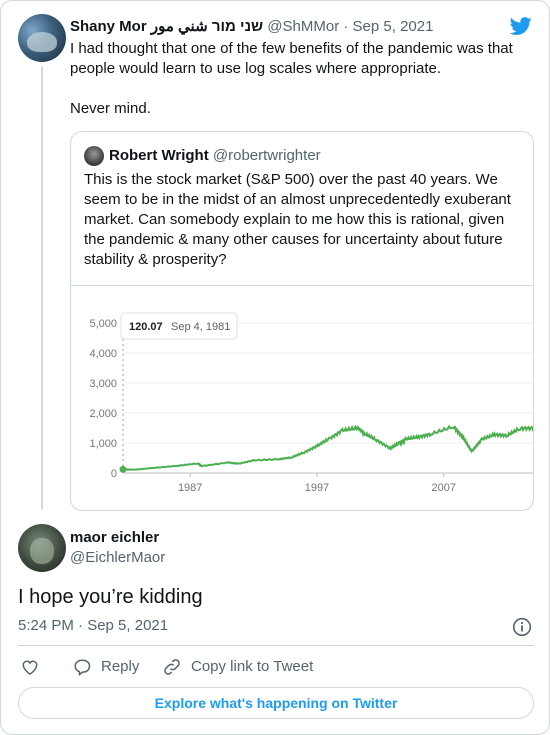 The image size is (550, 735). I want to click on thread-line, so click(42, 288).